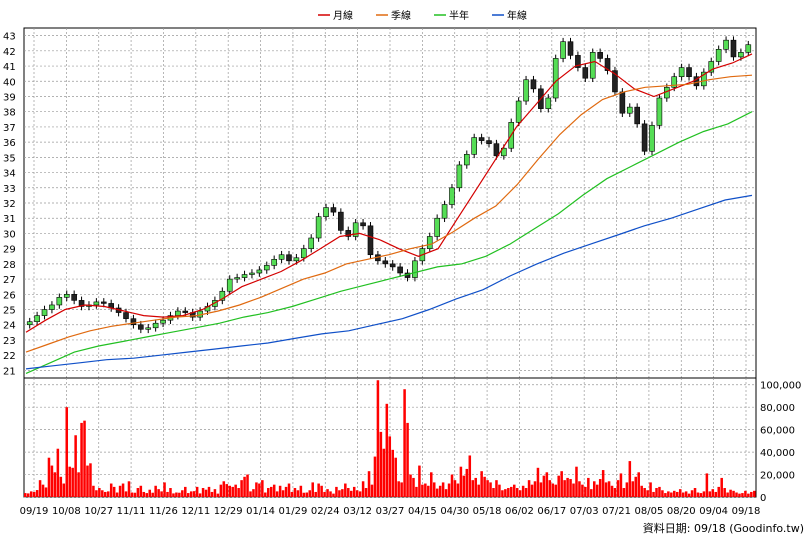 Image resolution: width=808 pixels, height=545 pixels. I want to click on x-tick-label: 04/30, so click(454, 511).